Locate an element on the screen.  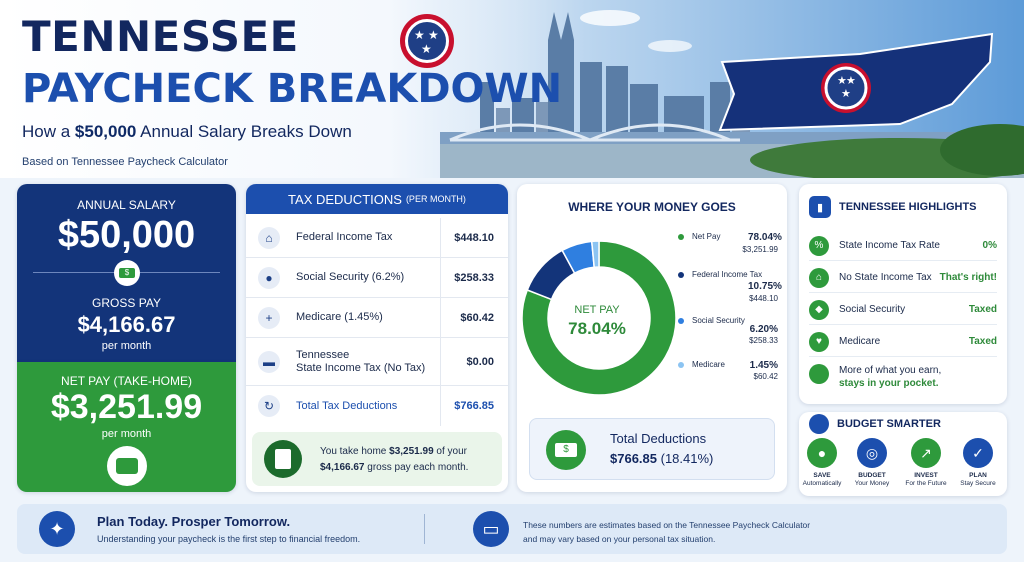
donut-center-value: 78.04% is located at coordinates (597, 328).